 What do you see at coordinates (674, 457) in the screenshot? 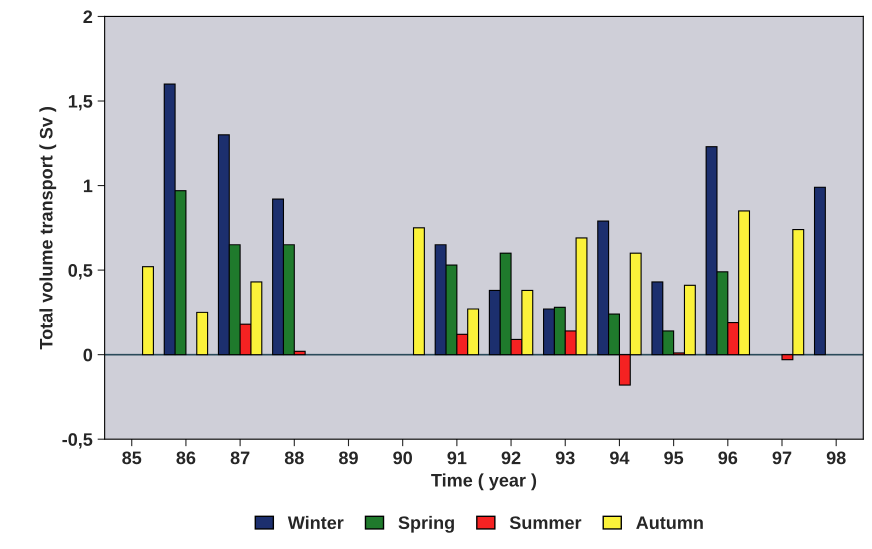
I see `x-tick-label: 95` at bounding box center [674, 457].